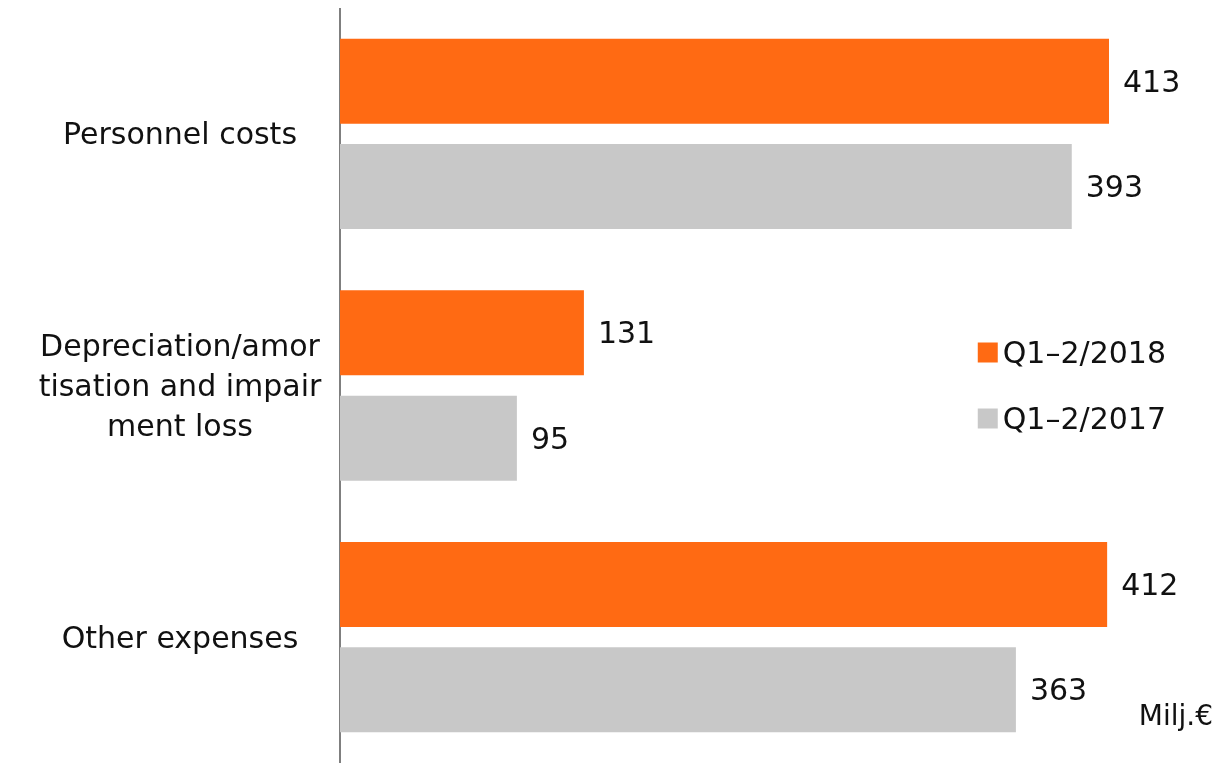  Describe the element at coordinates (626, 333) in the screenshot. I see `data-label: 131` at that location.